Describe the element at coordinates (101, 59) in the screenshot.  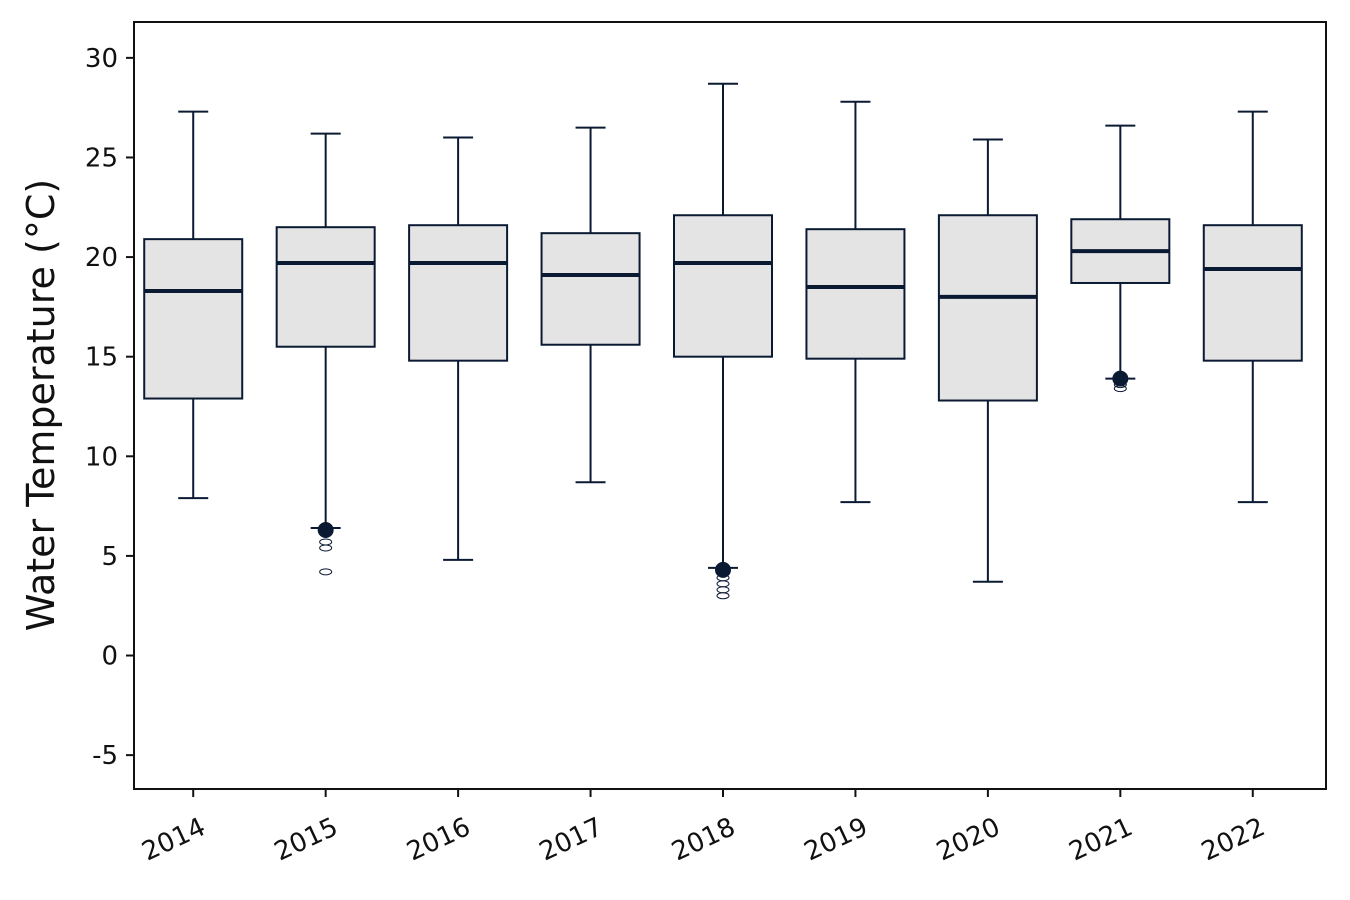
I see `y-tick-label: 30` at that location.